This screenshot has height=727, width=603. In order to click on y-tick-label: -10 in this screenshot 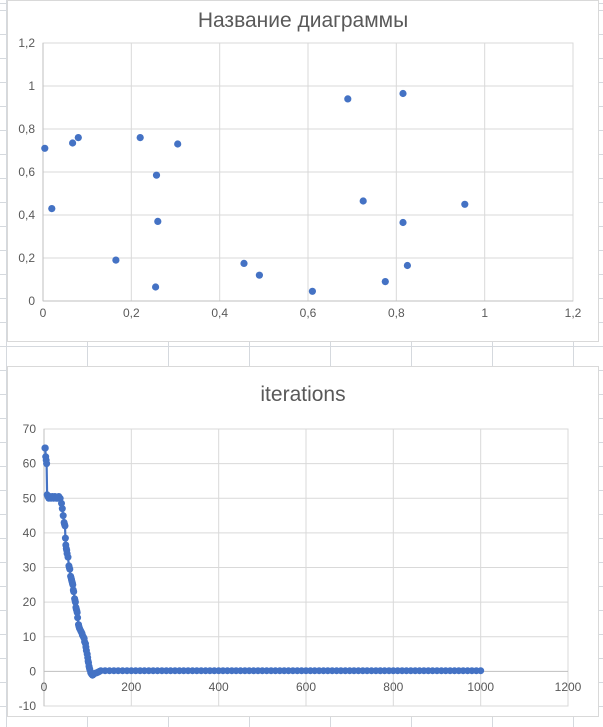, I will do `click(28, 706)`.